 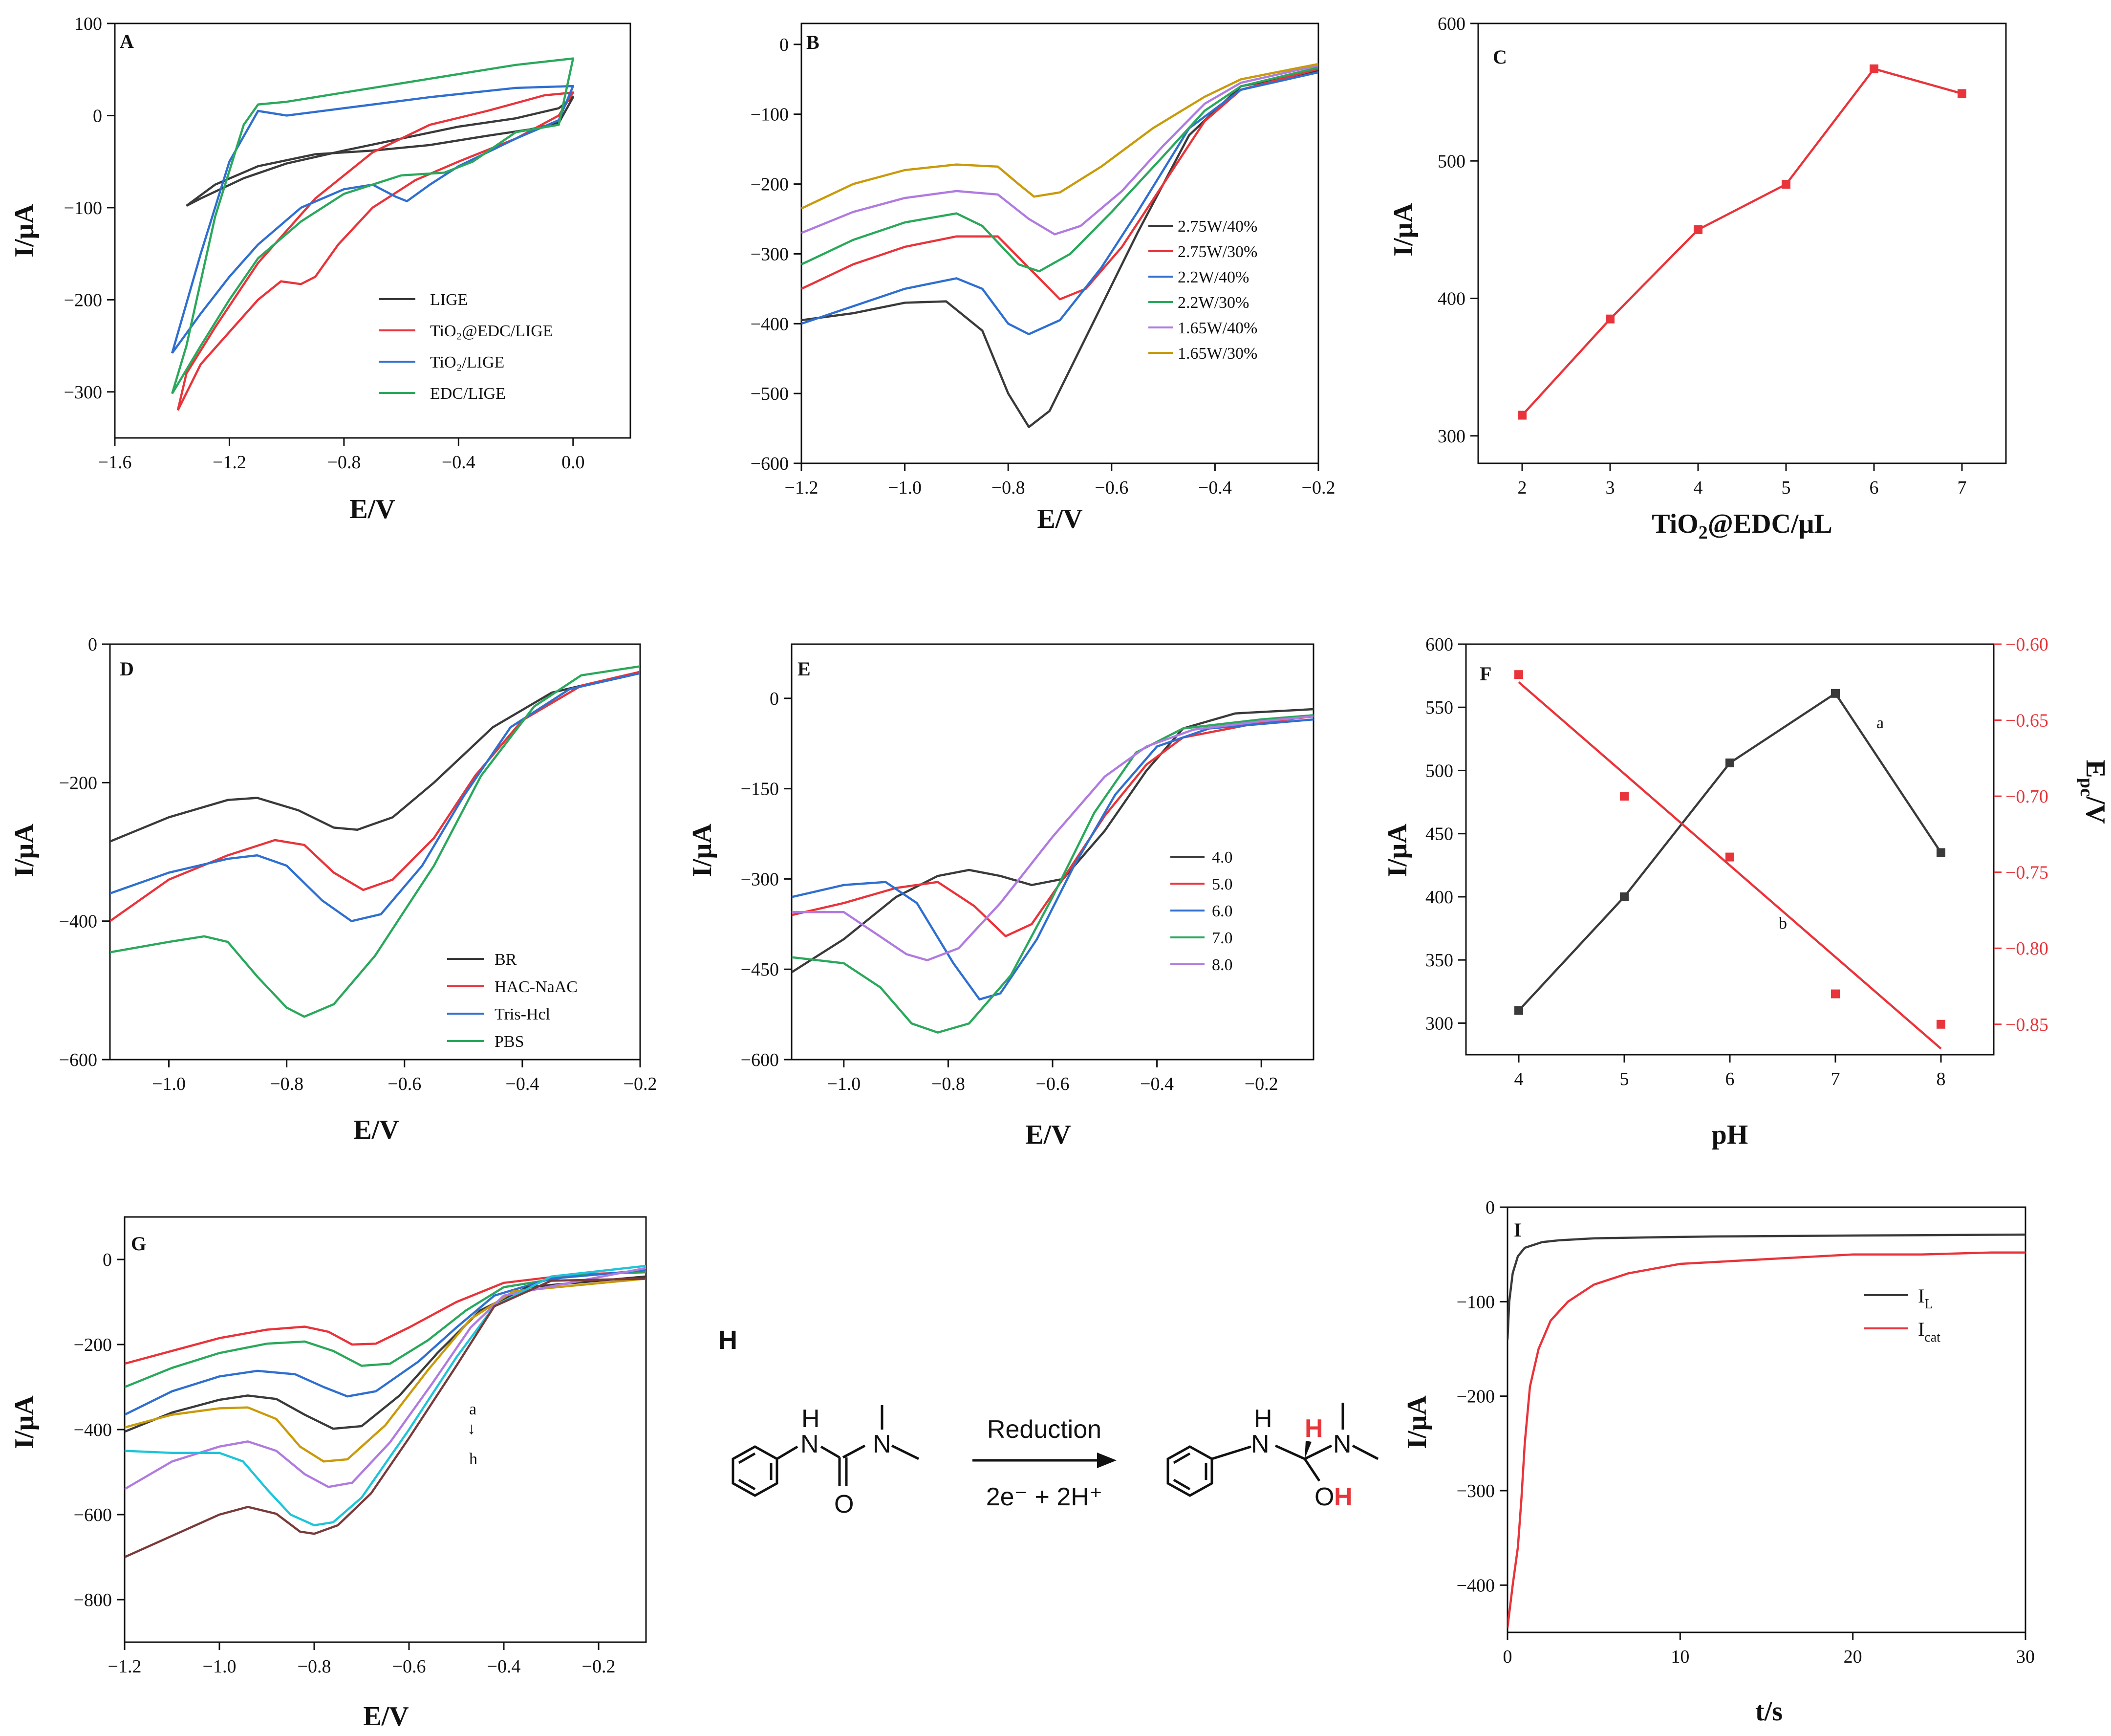 I want to click on y-tick-label: 0, so click(x=784, y=45).